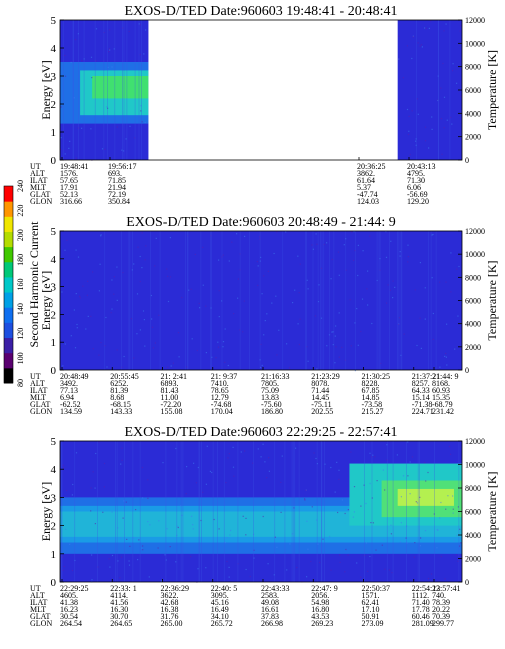  What do you see at coordinates (54, 288) in the screenshot?
I see `y-tick-label: 3` at bounding box center [54, 288].